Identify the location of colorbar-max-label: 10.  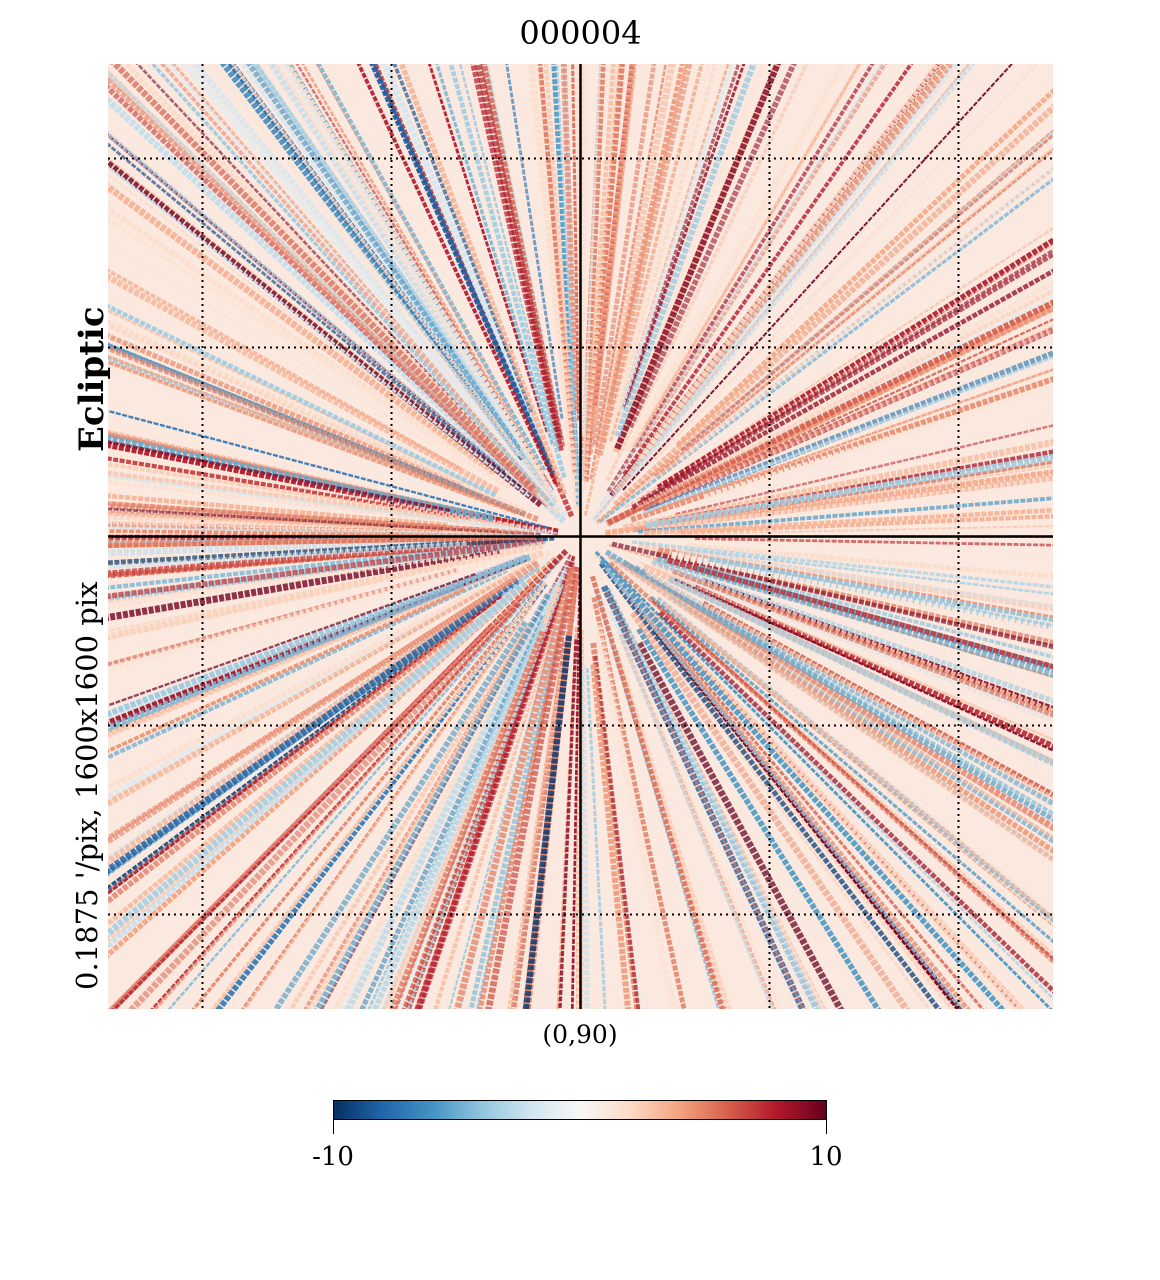
(826, 1157).